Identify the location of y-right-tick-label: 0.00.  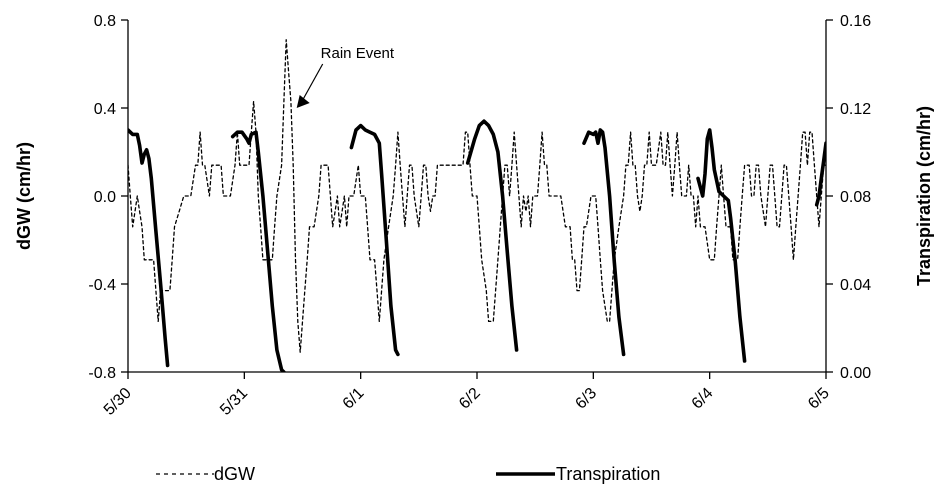
(855, 373).